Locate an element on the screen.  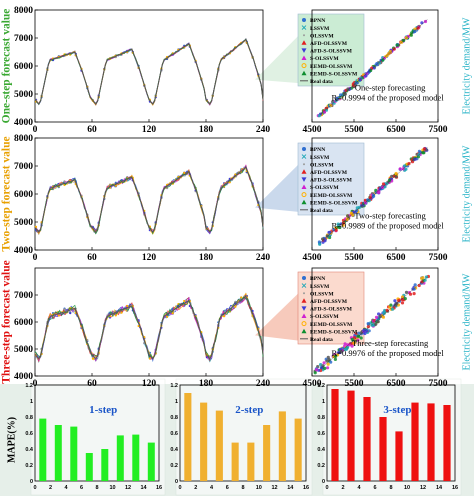
x-tick-label: 180 is located at coordinates (206, 258).